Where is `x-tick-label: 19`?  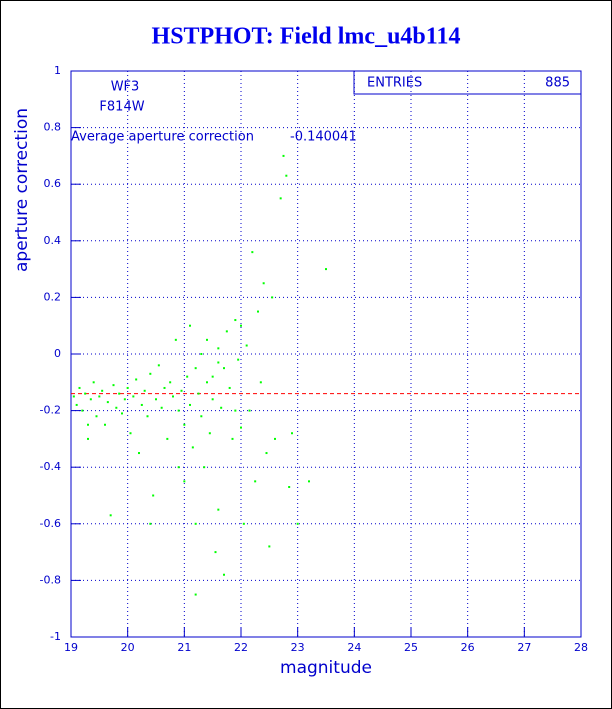 x-tick-label: 19 is located at coordinates (71, 647).